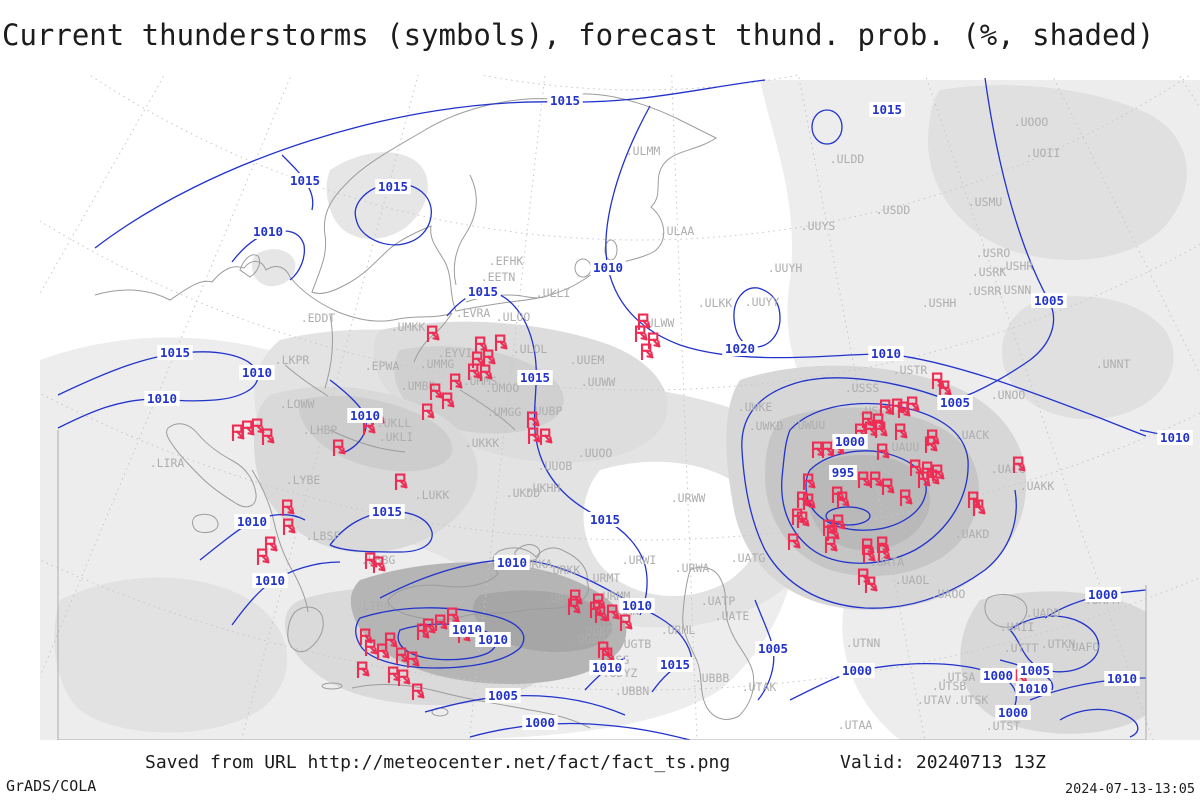  Describe the element at coordinates (587, 360) in the screenshot. I see `station-label: .UUEM` at that location.